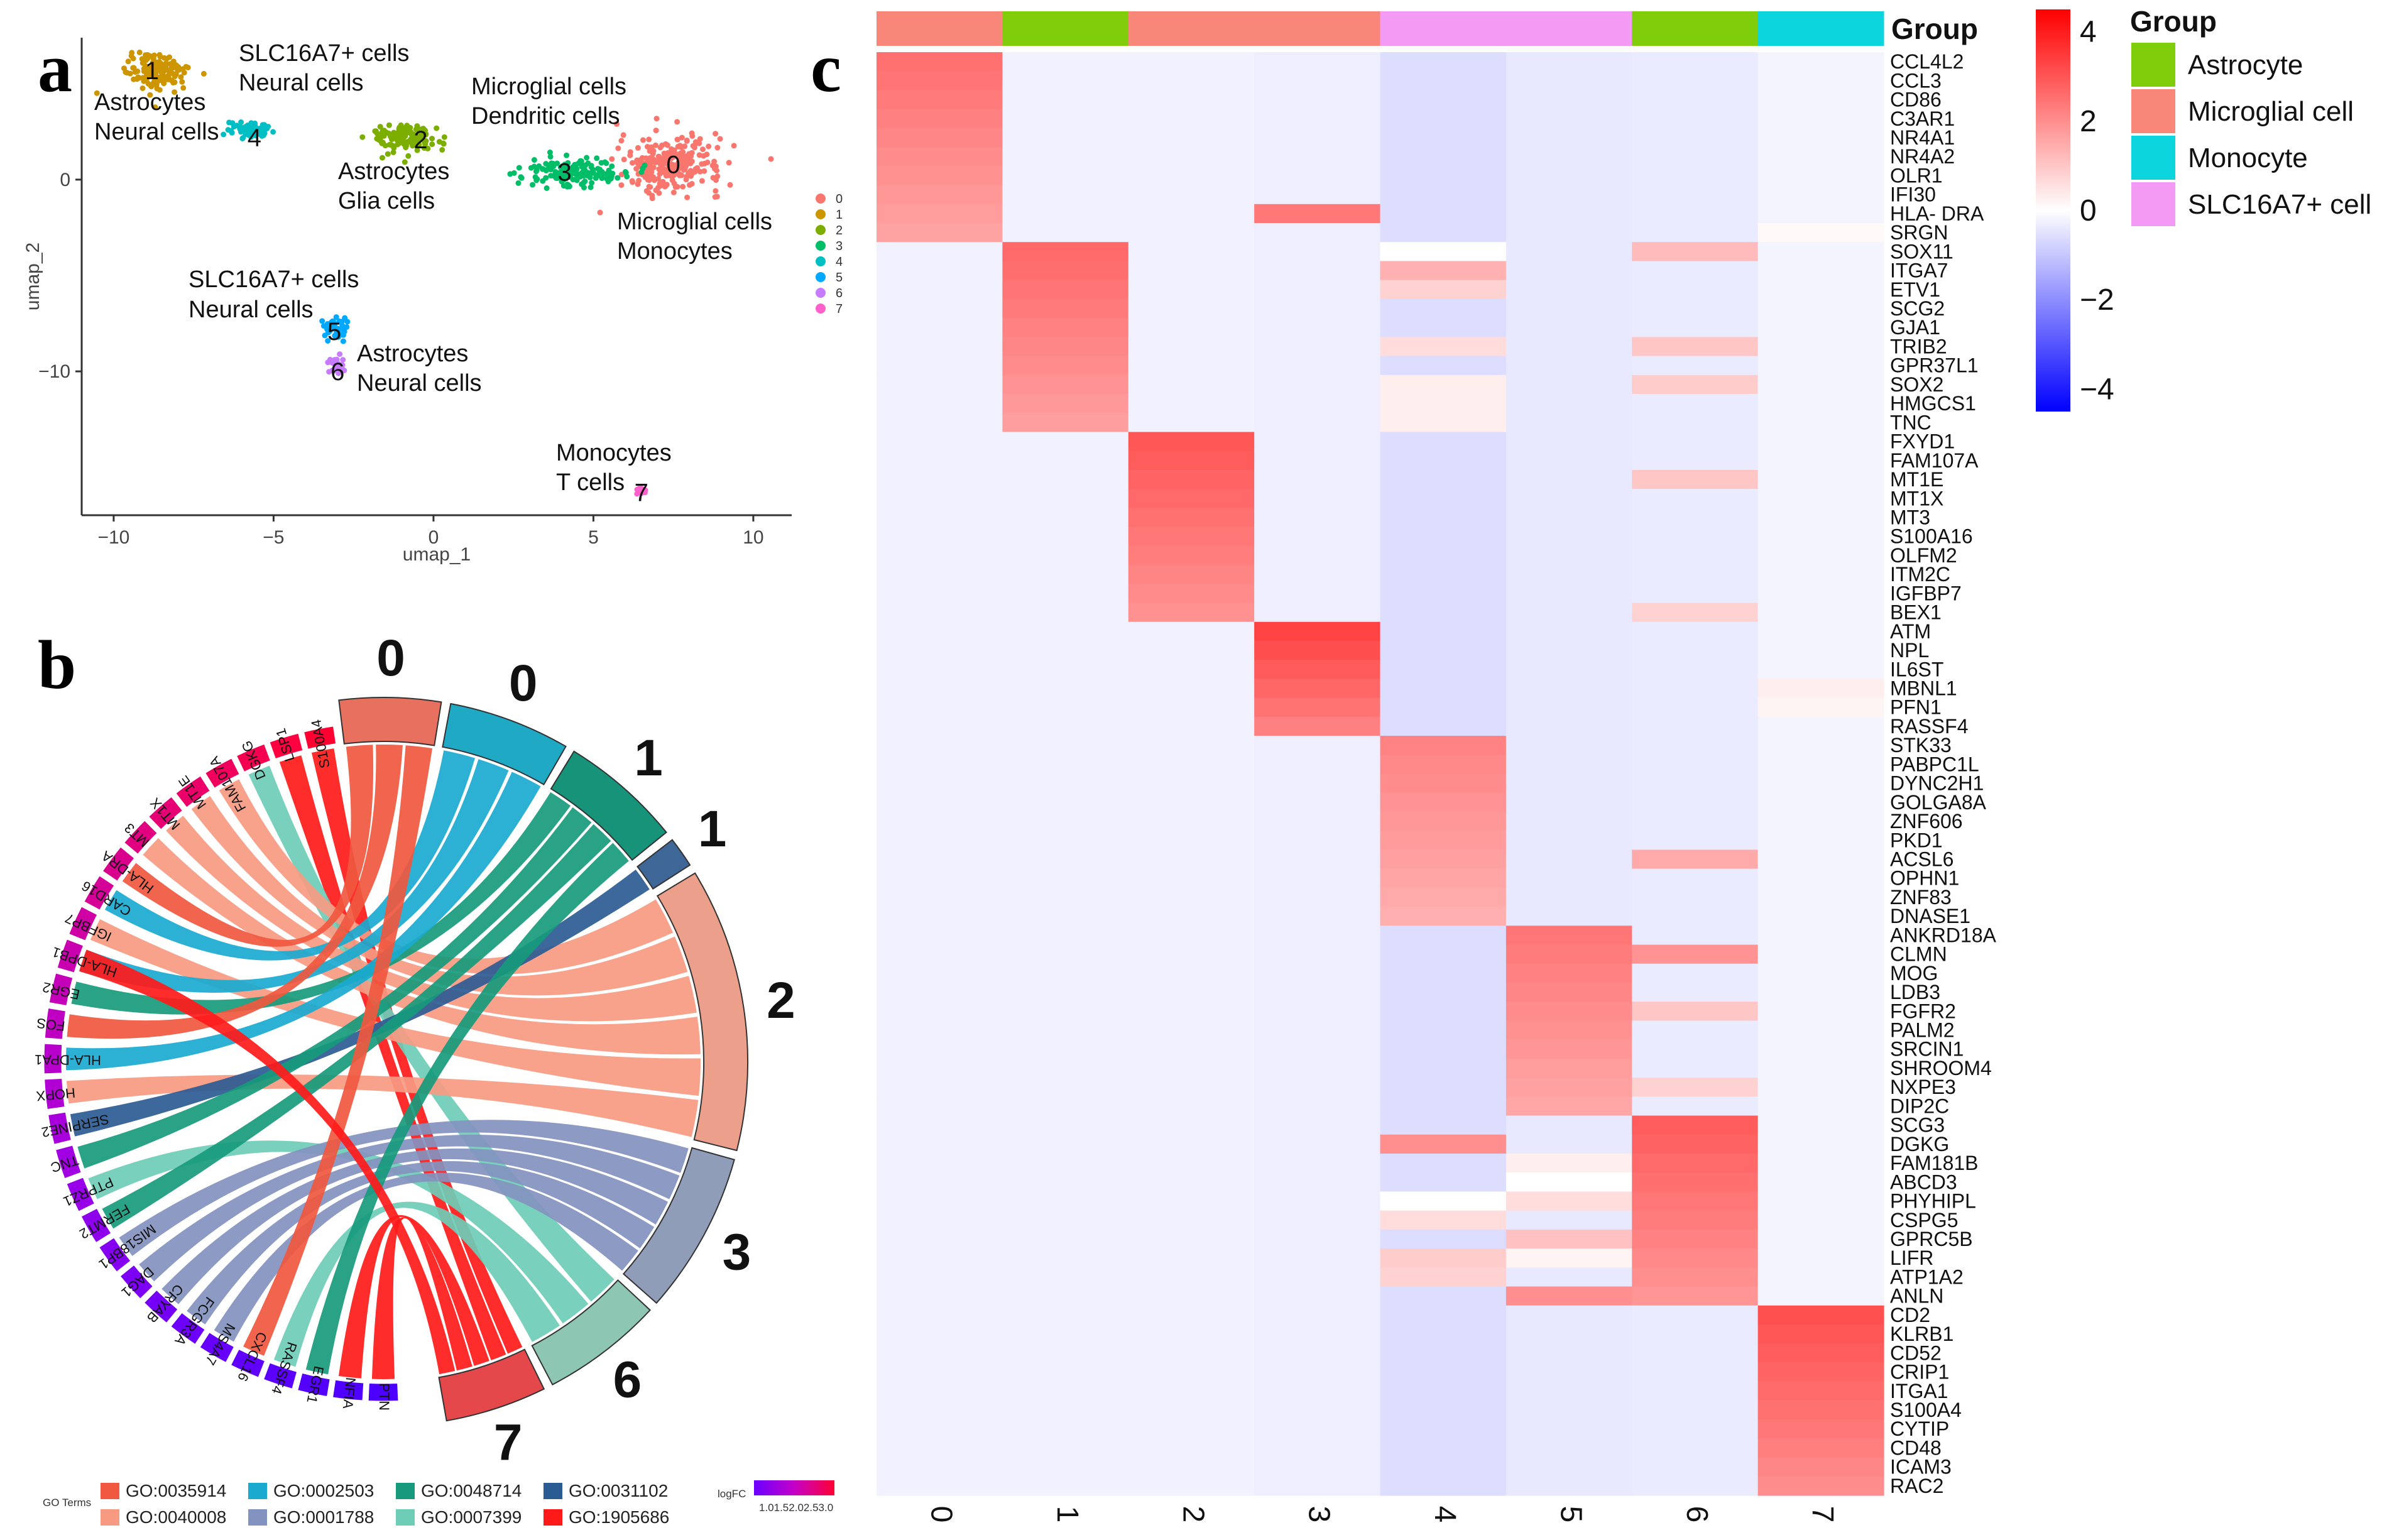 The image size is (2404, 1540). Describe the element at coordinates (821, 261) in the screenshot. I see `umap-legend-swatch` at that location.